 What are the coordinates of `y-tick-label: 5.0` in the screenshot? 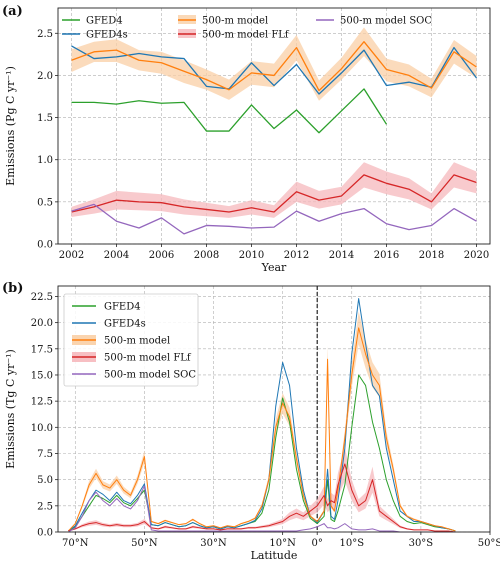 It's located at (45, 480).